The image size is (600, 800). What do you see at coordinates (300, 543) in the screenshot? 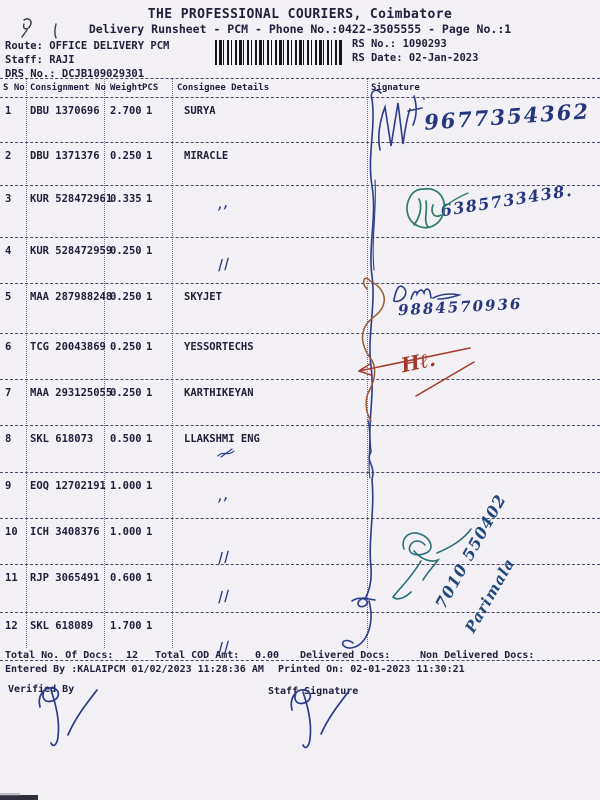
I see `table-row: 10 ICH 3408376 1.000 1//` at bounding box center [300, 543].